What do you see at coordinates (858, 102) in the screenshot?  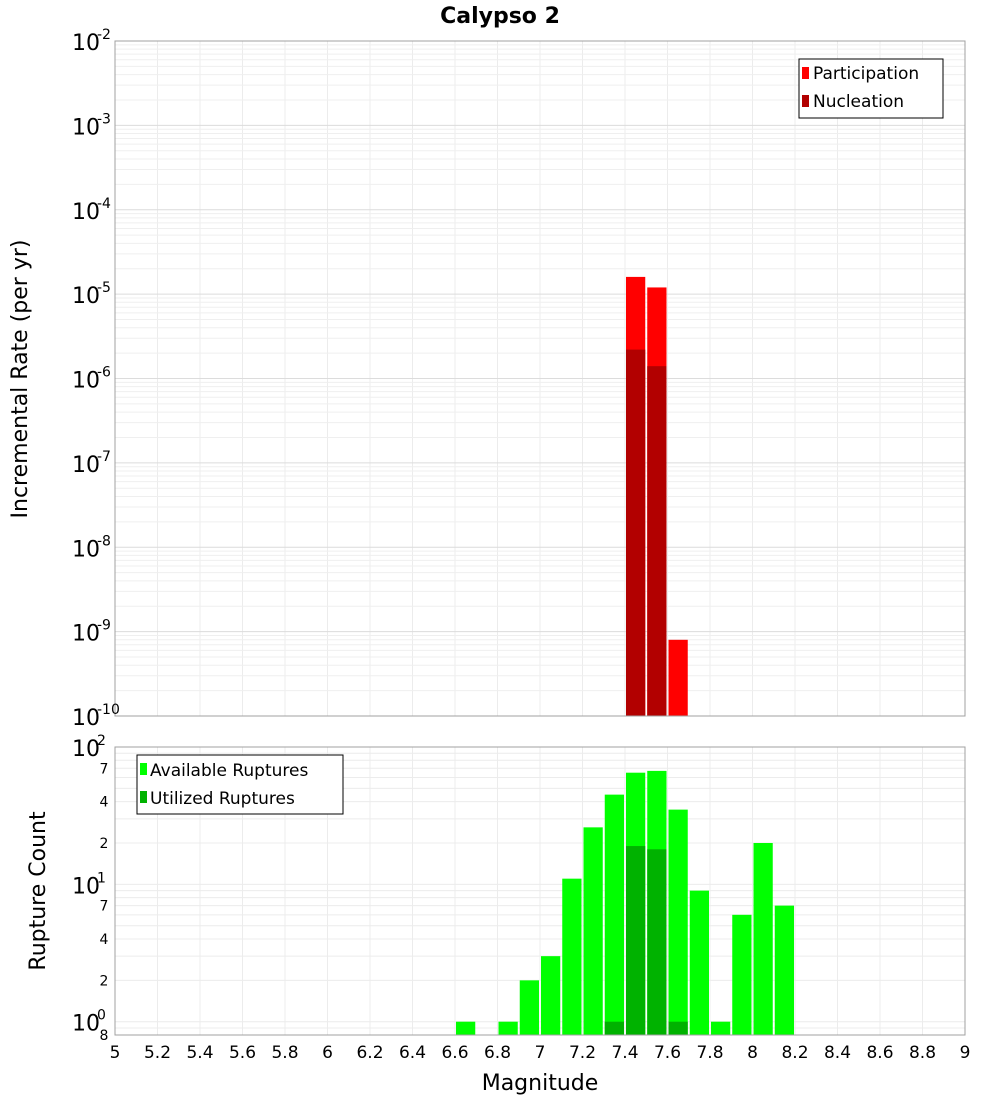 I see `legend-label-nucleation: Nucleation` at bounding box center [858, 102].